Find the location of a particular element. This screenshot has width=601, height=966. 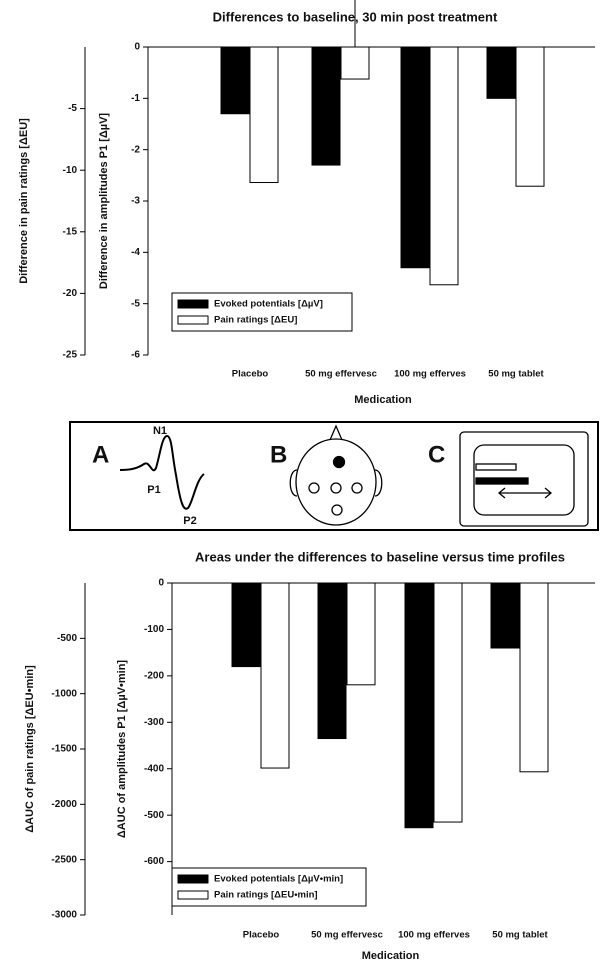

nose is located at coordinates (336, 432).